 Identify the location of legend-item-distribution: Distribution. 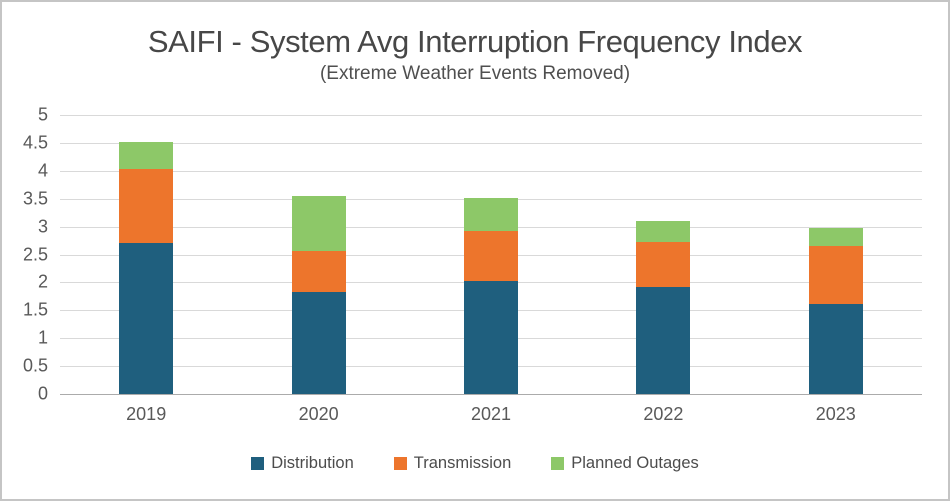
(302, 463).